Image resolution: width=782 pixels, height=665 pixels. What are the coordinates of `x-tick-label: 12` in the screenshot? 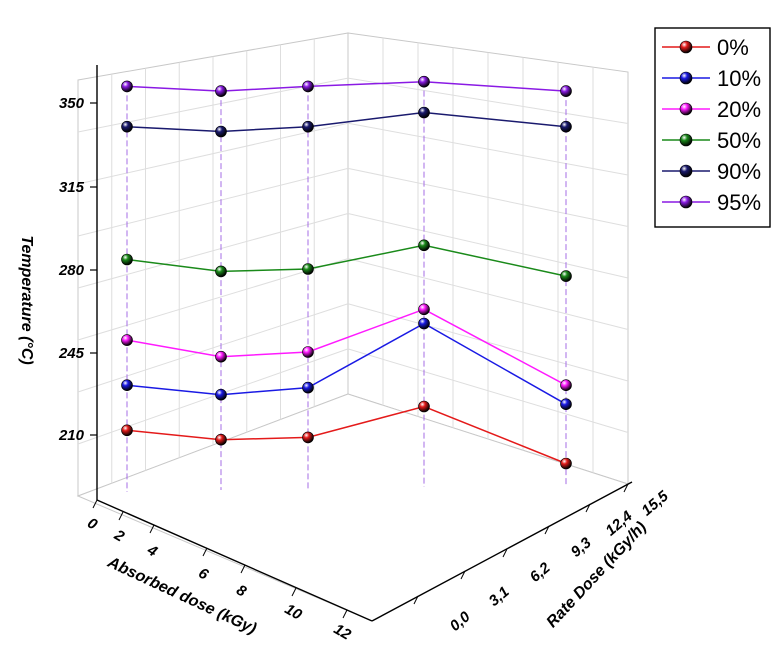 It's located at (343, 632).